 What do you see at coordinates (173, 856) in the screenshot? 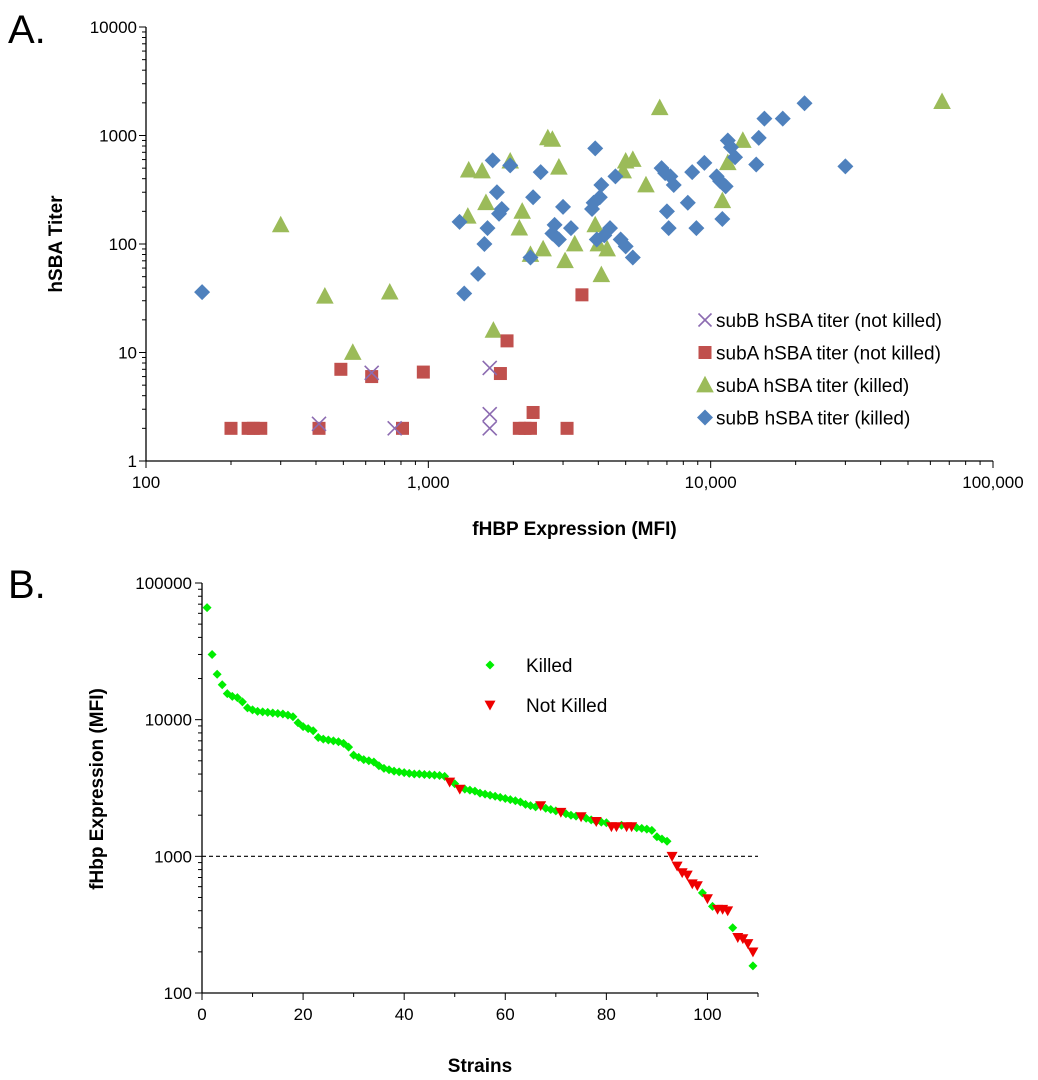
I see `chart-b-y-tick-label: 1000` at bounding box center [173, 856].